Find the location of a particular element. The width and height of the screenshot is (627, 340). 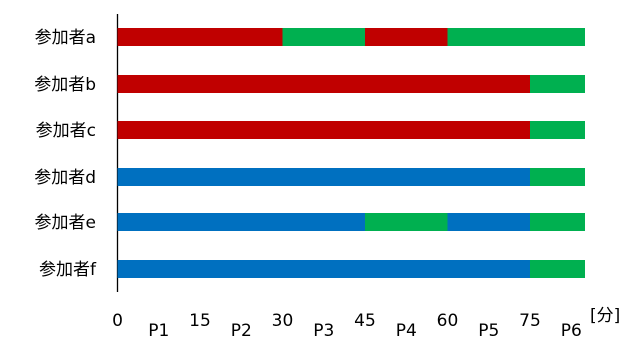

x-tick-label: 15 is located at coordinates (200, 321).